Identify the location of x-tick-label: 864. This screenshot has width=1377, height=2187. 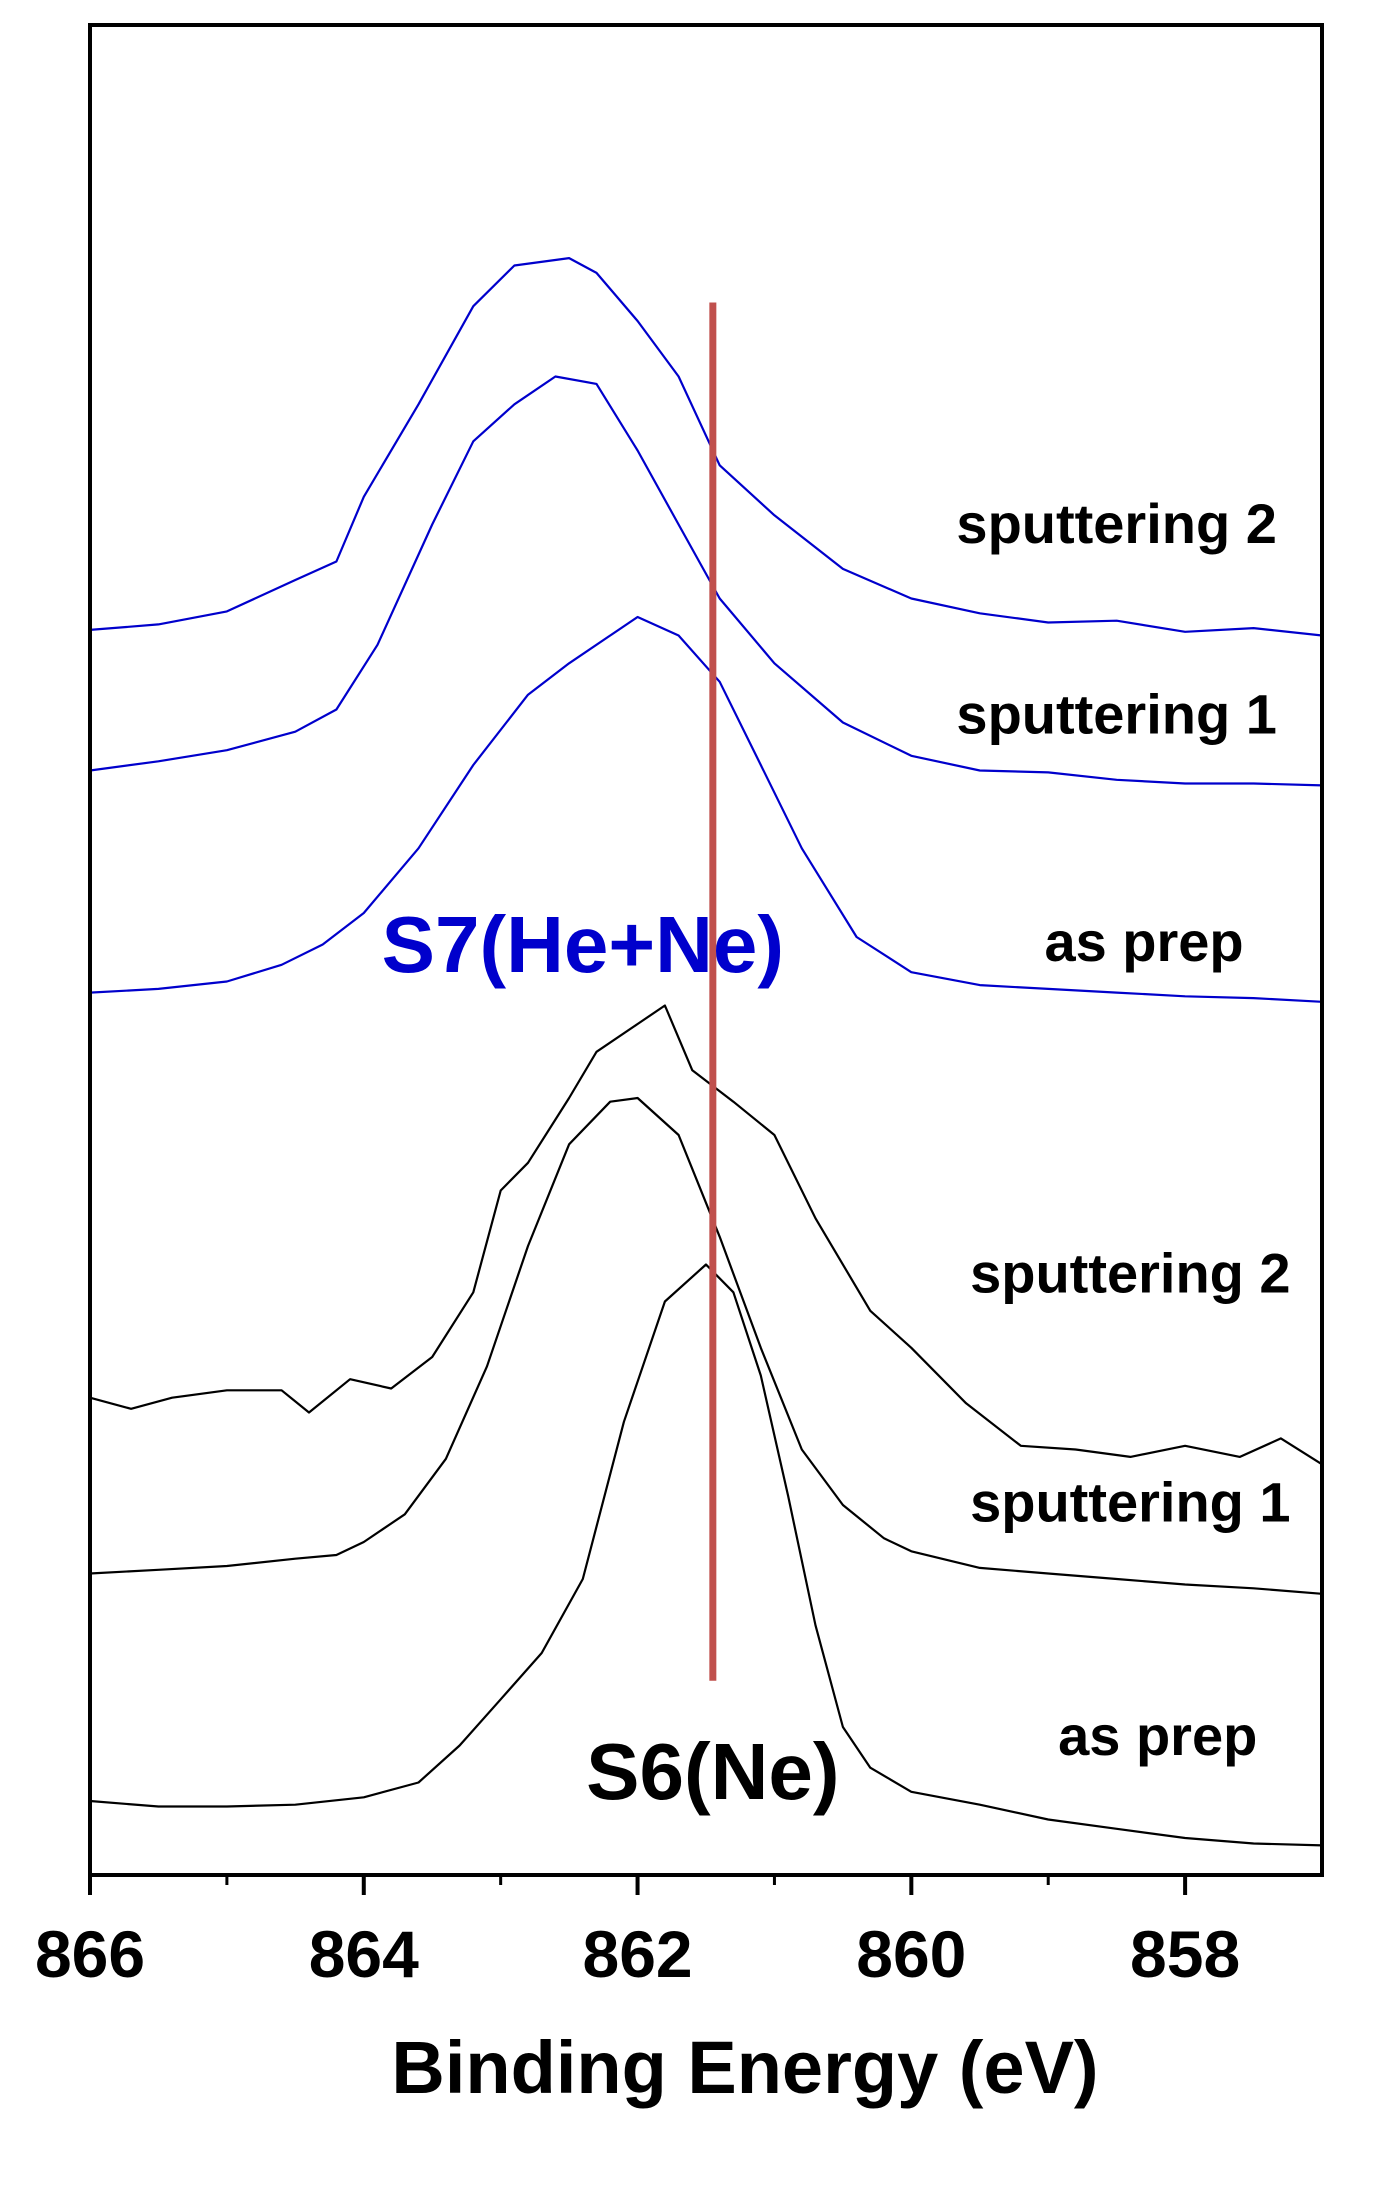
(364, 1954).